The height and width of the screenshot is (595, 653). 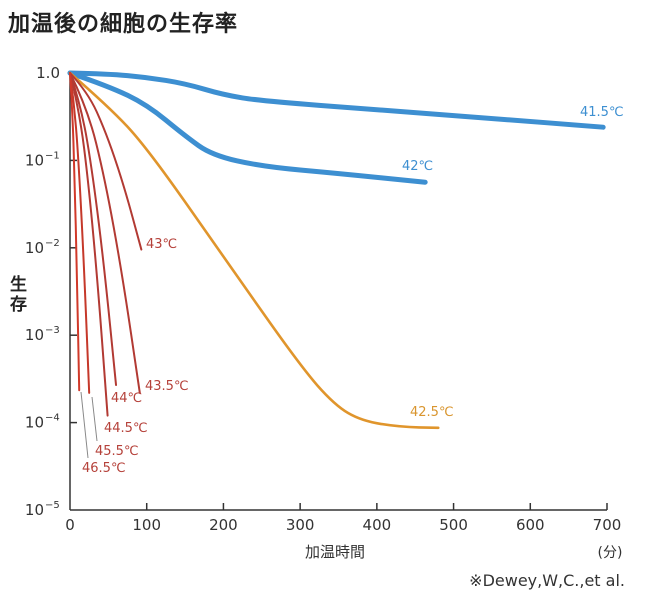 What do you see at coordinates (104, 468) in the screenshot?
I see `series-label: 46.5℃` at bounding box center [104, 468].